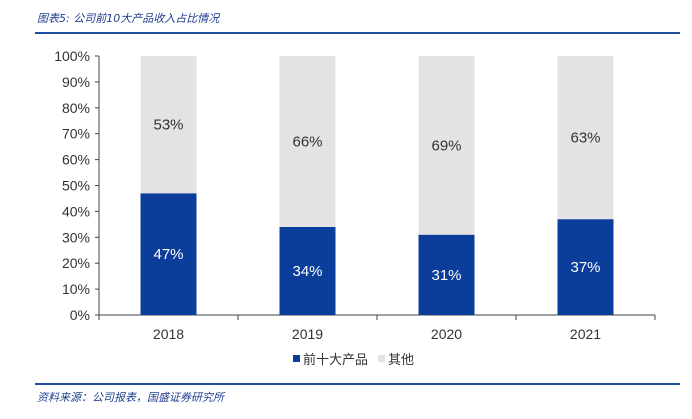  Describe the element at coordinates (585, 334) in the screenshot. I see `x-tick-label: 2021` at that location.